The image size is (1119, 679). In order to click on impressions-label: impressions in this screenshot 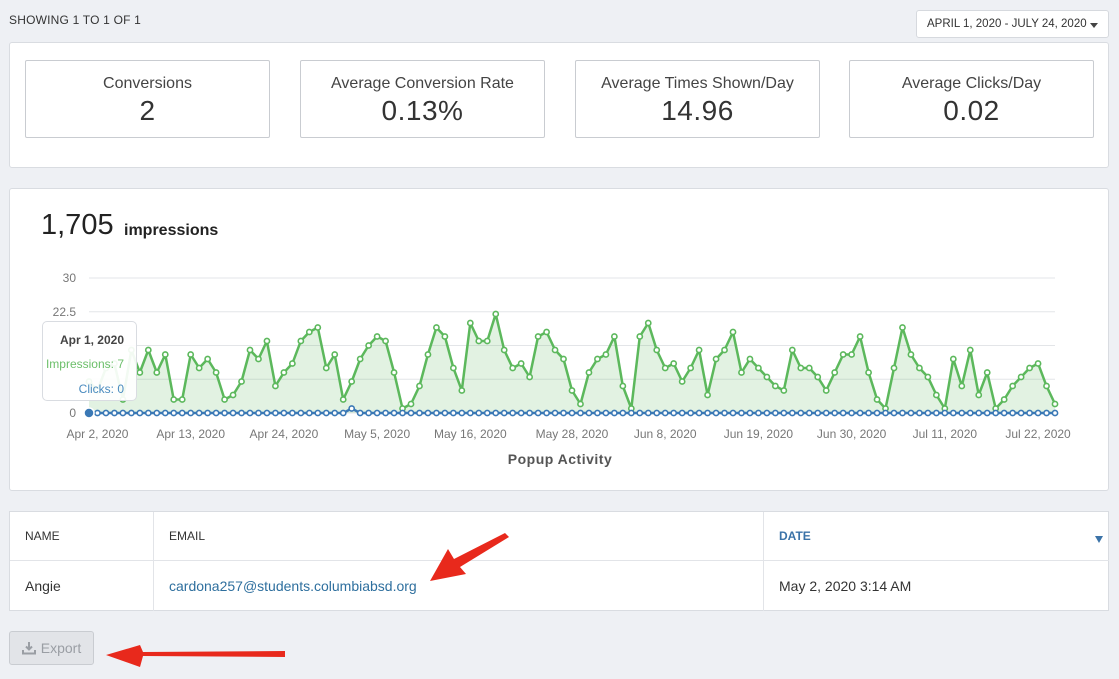, I will do `click(171, 230)`.